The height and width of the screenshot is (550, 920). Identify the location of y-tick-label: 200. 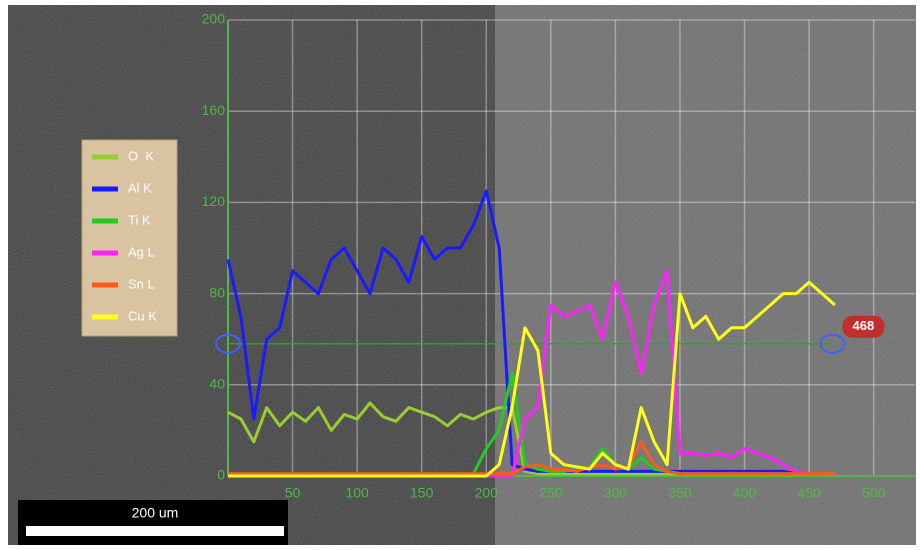
(214, 19).